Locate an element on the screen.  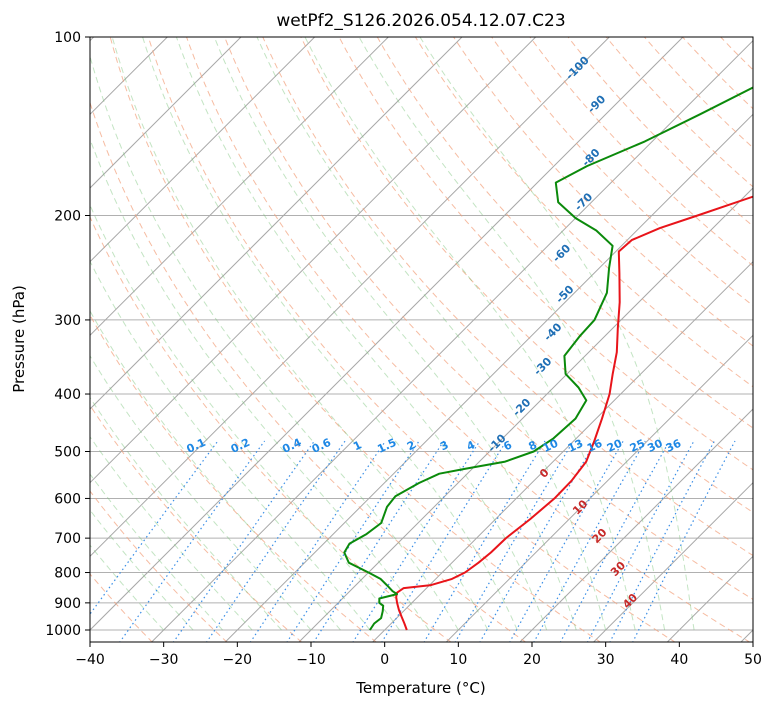
x-tick-label: −10 is located at coordinates (311, 660).